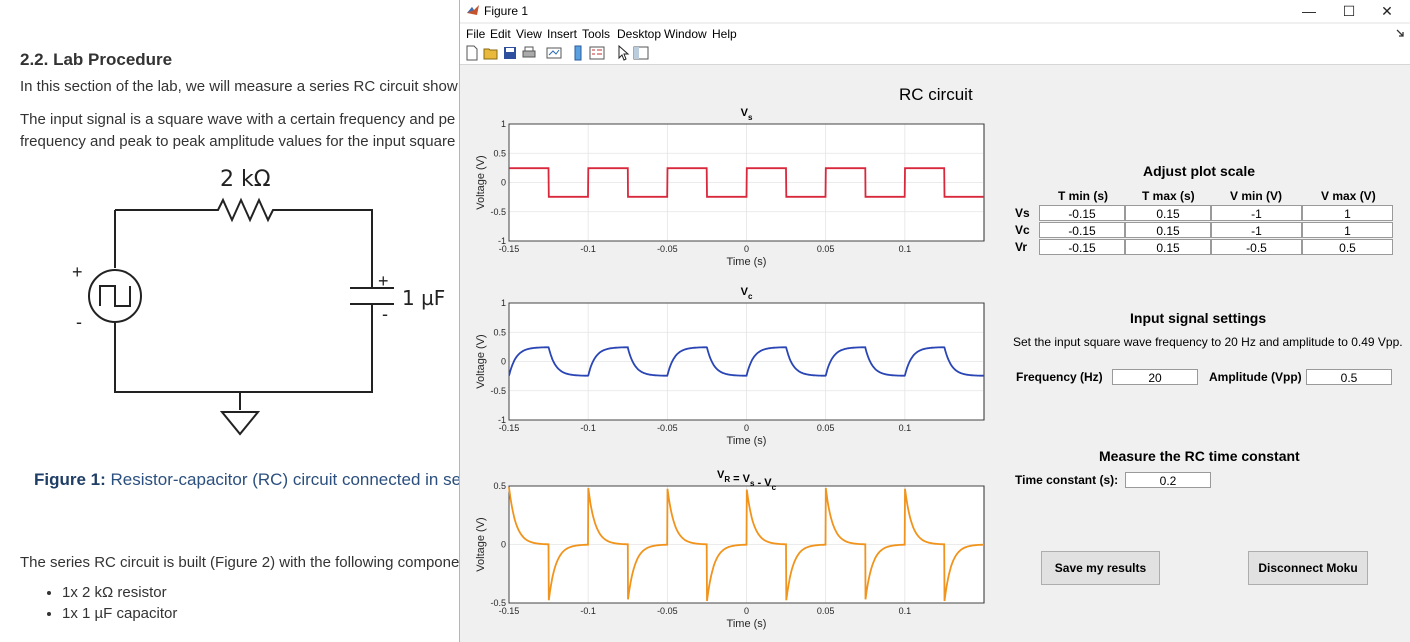 This screenshot has height=642, width=1410. Describe the element at coordinates (472, 53) in the screenshot. I see `new-figure-icon` at that location.